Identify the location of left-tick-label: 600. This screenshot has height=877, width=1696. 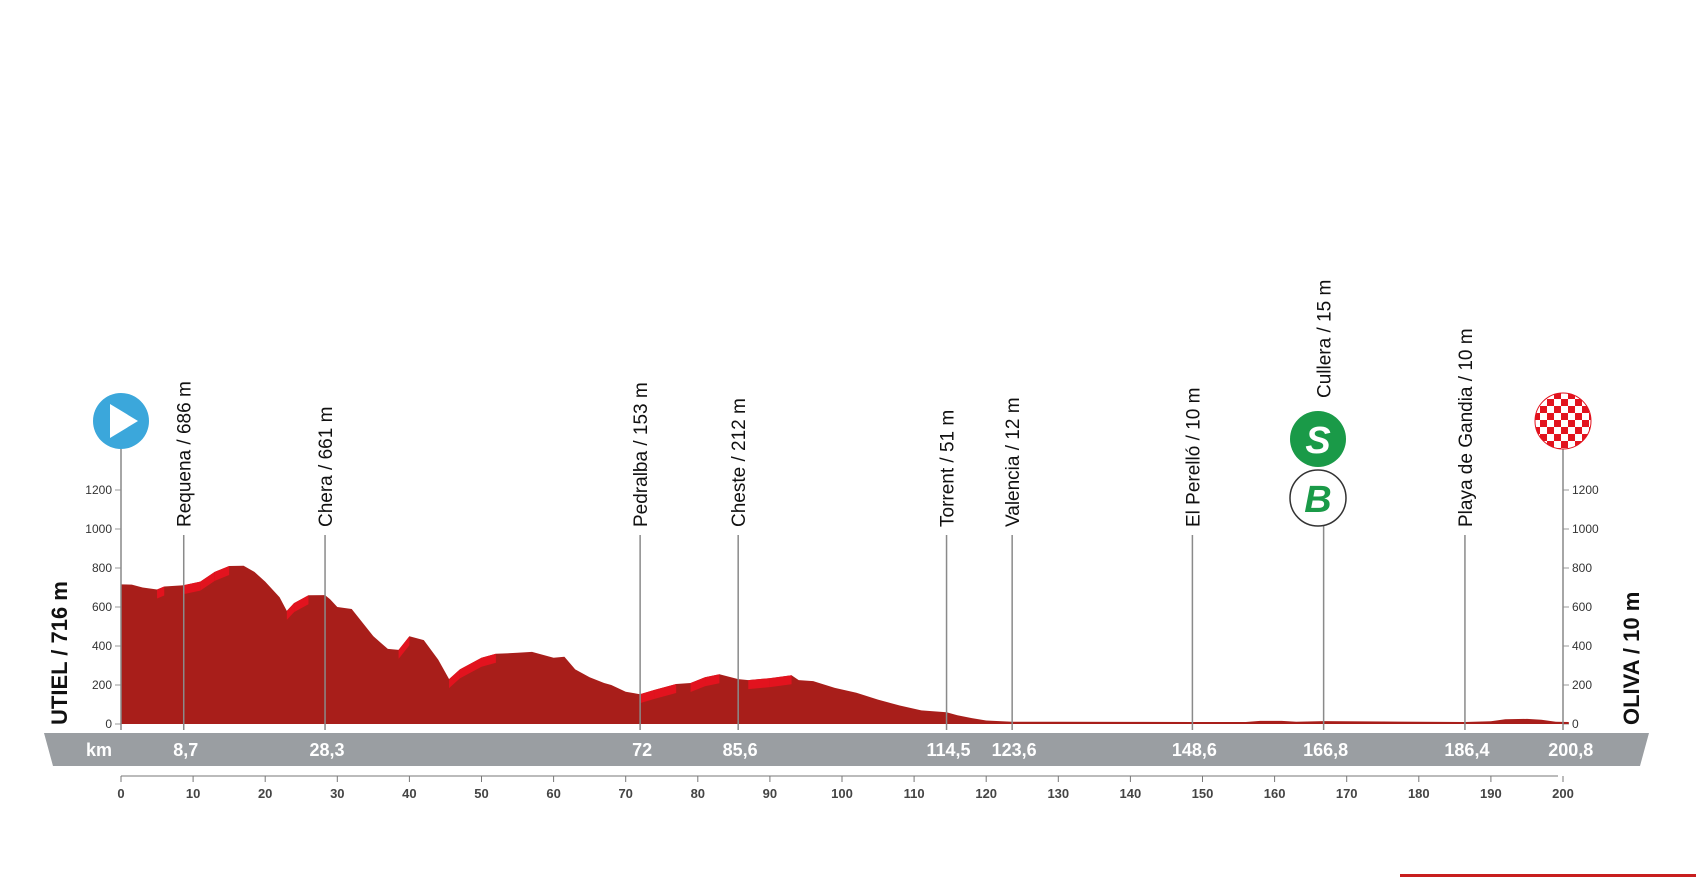
(102, 607).